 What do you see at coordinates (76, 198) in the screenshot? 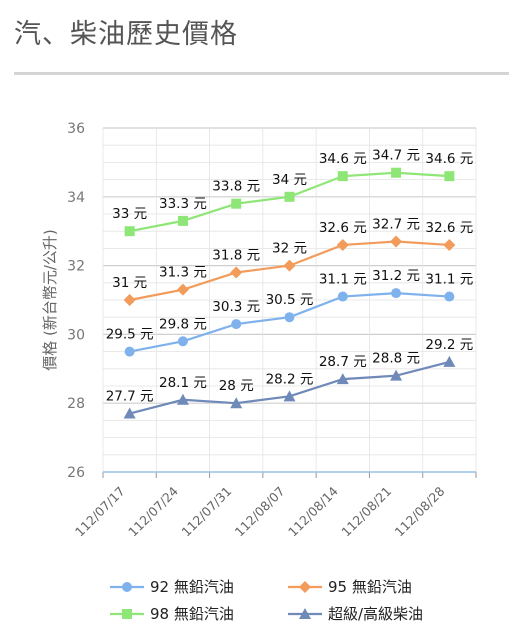
I see `y-tick-label: 34` at bounding box center [76, 198].